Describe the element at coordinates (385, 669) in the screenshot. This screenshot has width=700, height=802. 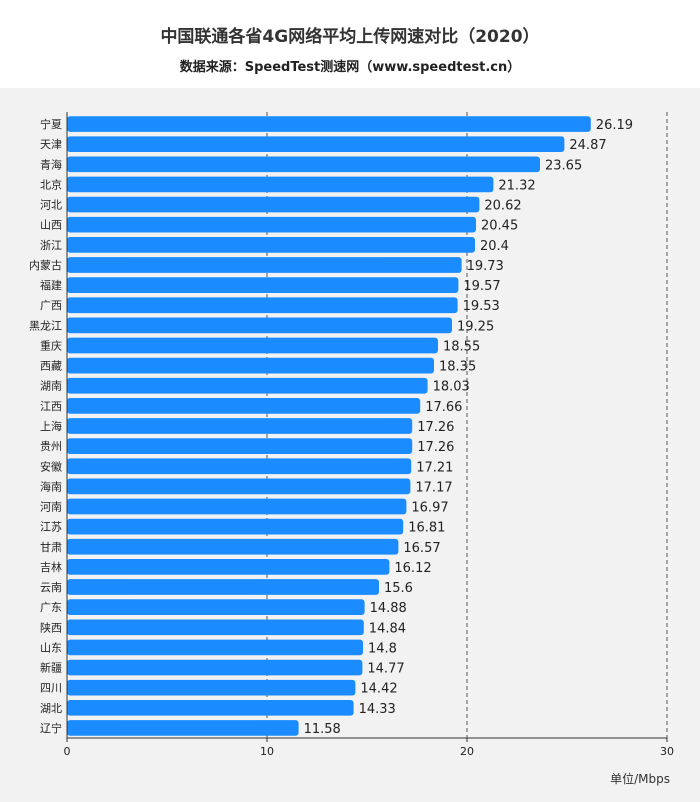
I see `value-label: 14.77` at that location.